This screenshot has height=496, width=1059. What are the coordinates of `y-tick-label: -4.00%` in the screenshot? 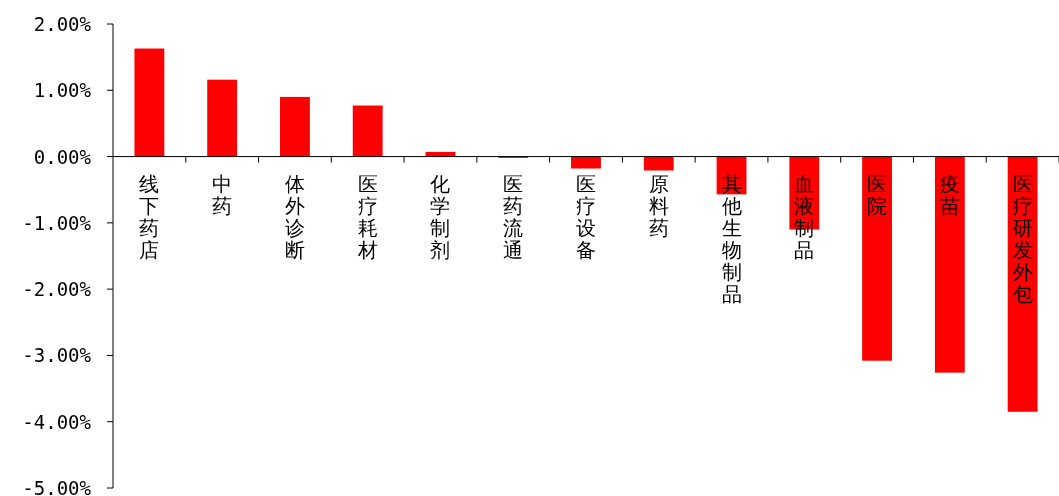 It's located at (57, 421).